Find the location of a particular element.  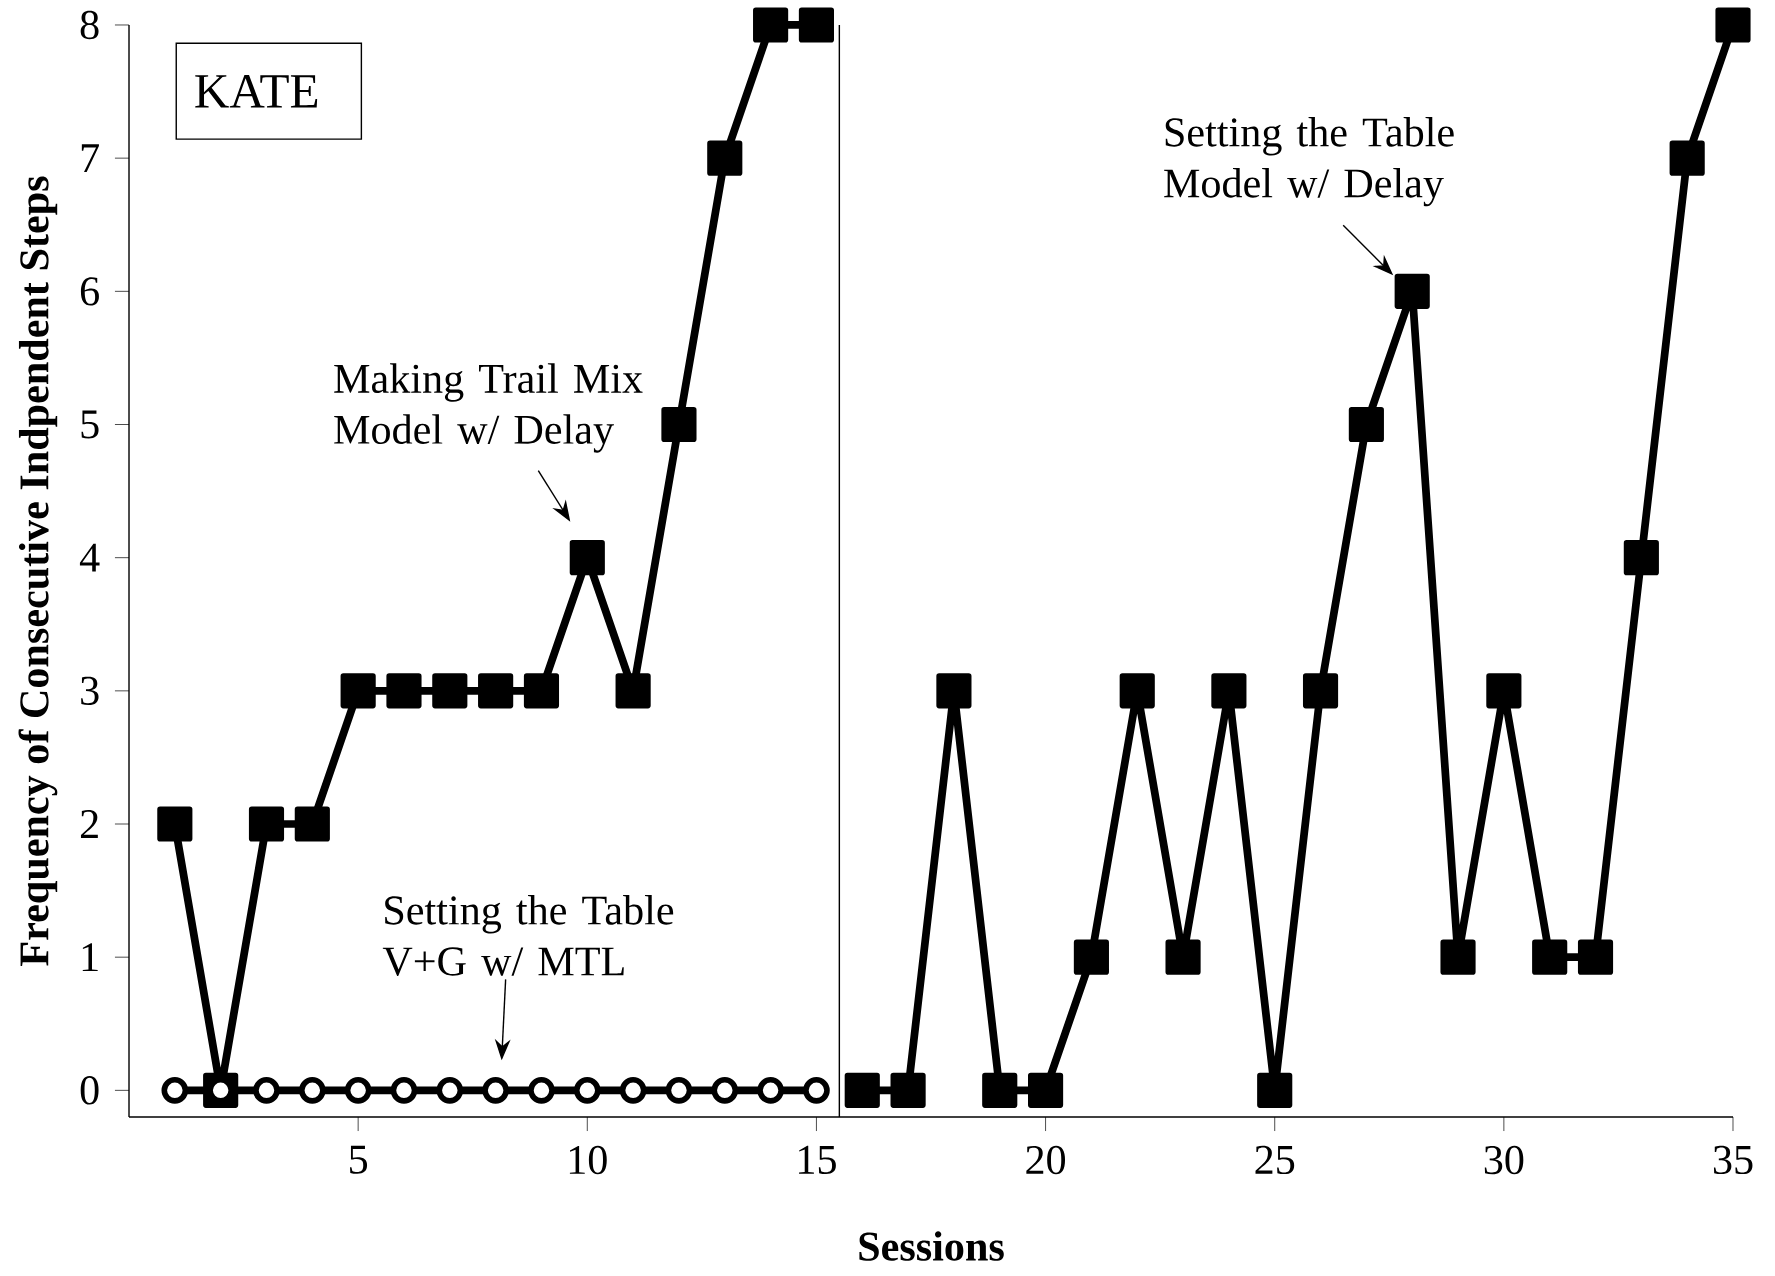

annotation: KATE is located at coordinates (256, 91).